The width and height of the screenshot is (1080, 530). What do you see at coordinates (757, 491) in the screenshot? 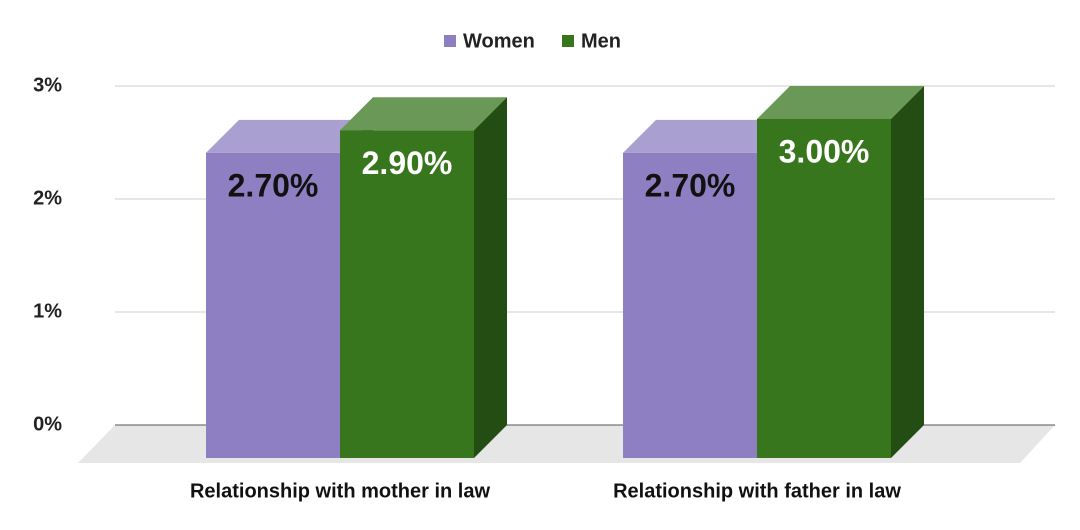
I see `x-tick-label: Relationship with father in law` at bounding box center [757, 491].